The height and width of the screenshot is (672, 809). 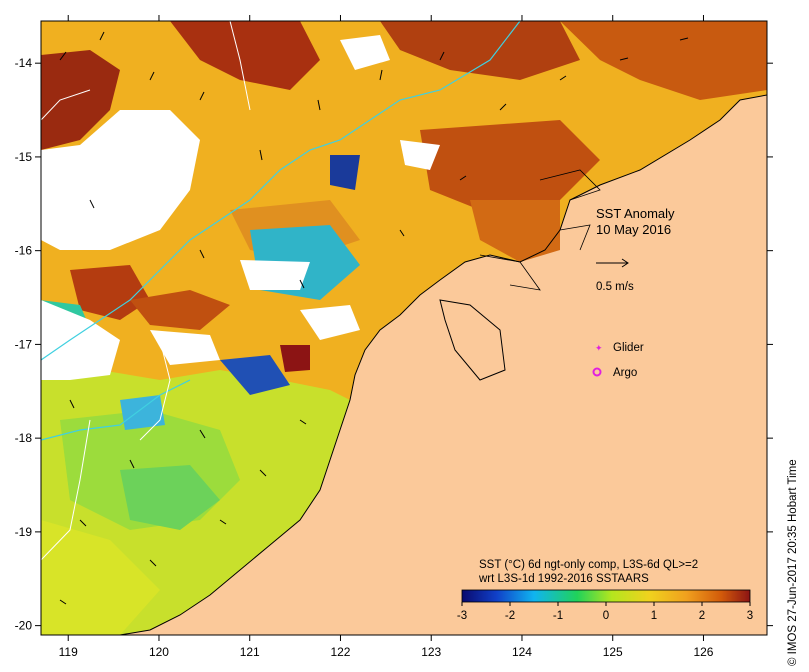 What do you see at coordinates (793, 562) in the screenshot?
I see `credit-text: © IMOS 27-Jun-2017 20:35 Hobart Time` at bounding box center [793, 562].